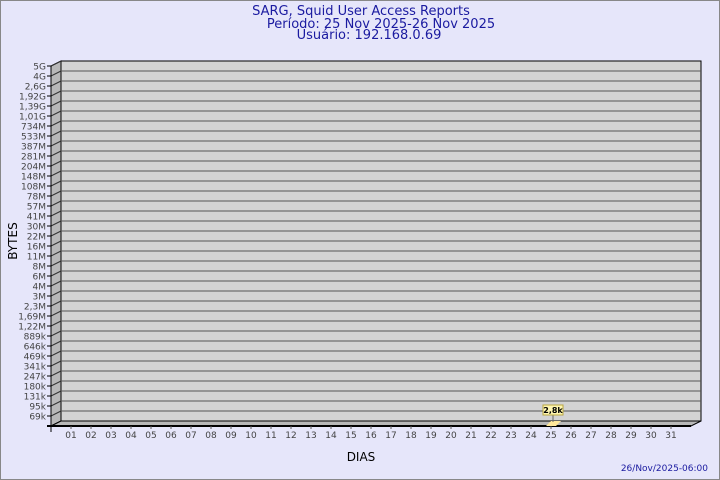 The width and height of the screenshot is (720, 480). I want to click on x-tick-label: 28, so click(611, 436).